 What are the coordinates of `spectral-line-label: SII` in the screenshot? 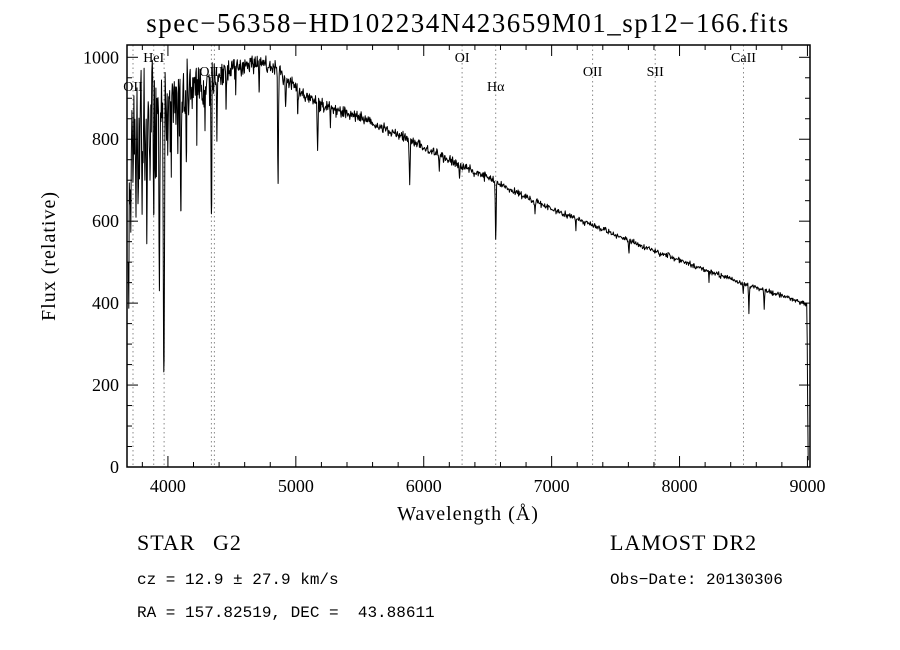 It's located at (655, 72).